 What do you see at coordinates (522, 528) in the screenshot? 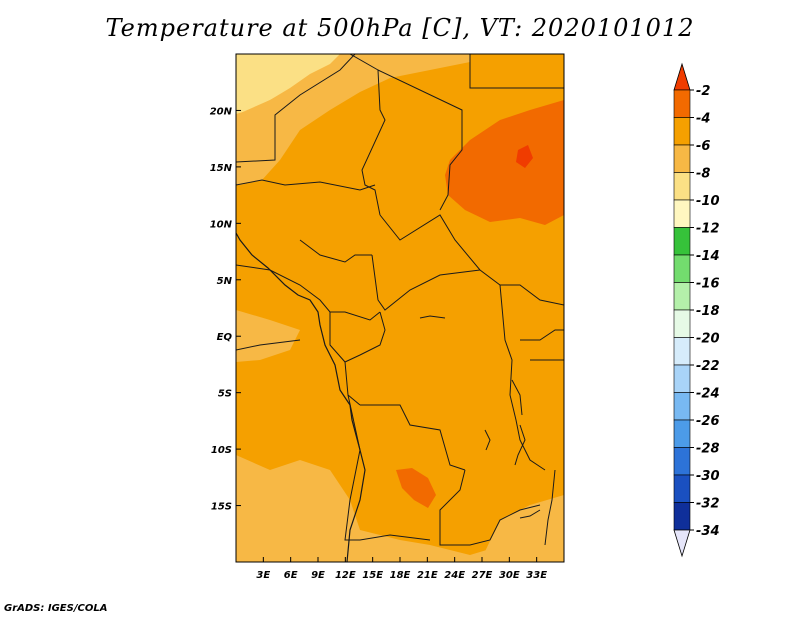
I see `temperature-field-cool-east-south` at bounding box center [522, 528].